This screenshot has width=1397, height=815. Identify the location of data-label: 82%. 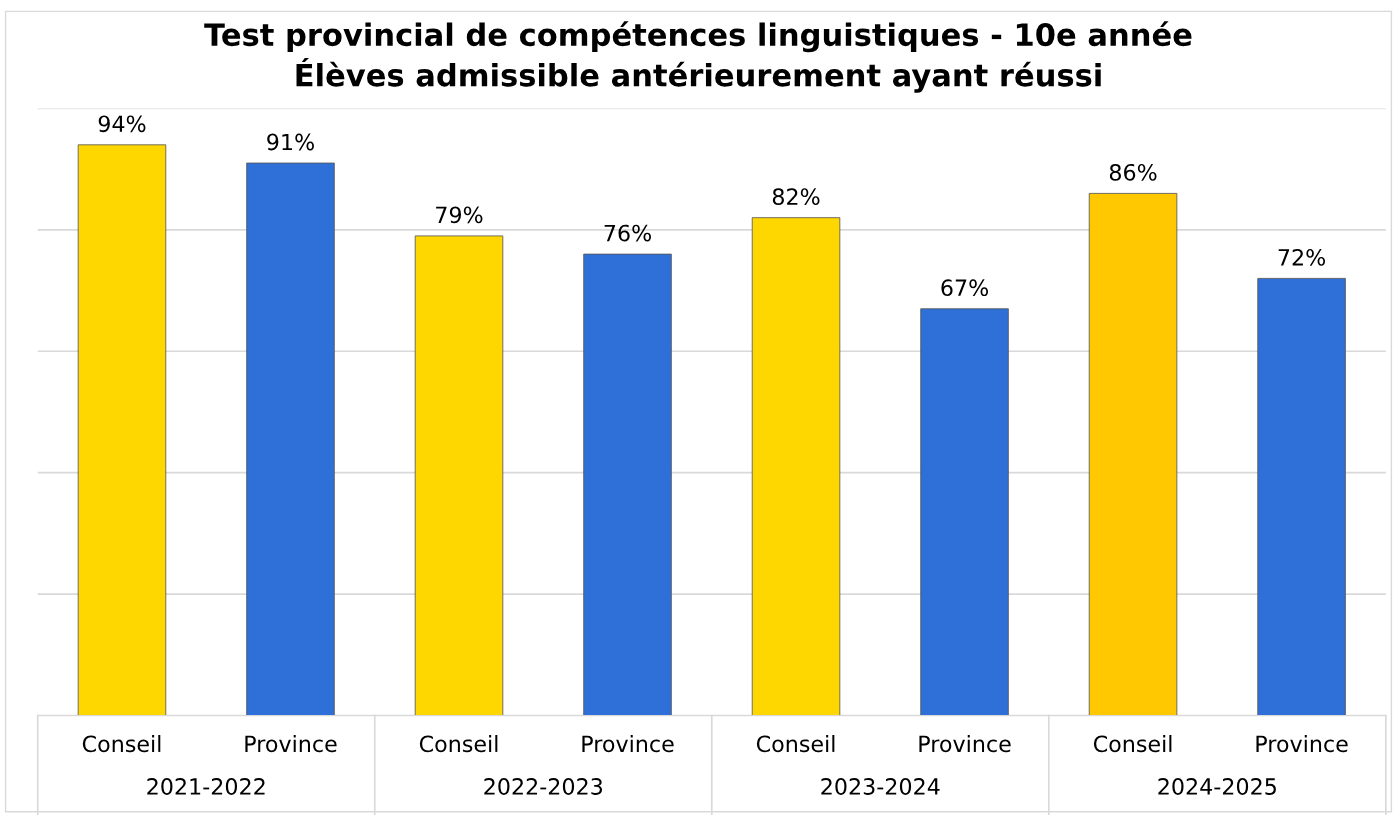
(796, 197).